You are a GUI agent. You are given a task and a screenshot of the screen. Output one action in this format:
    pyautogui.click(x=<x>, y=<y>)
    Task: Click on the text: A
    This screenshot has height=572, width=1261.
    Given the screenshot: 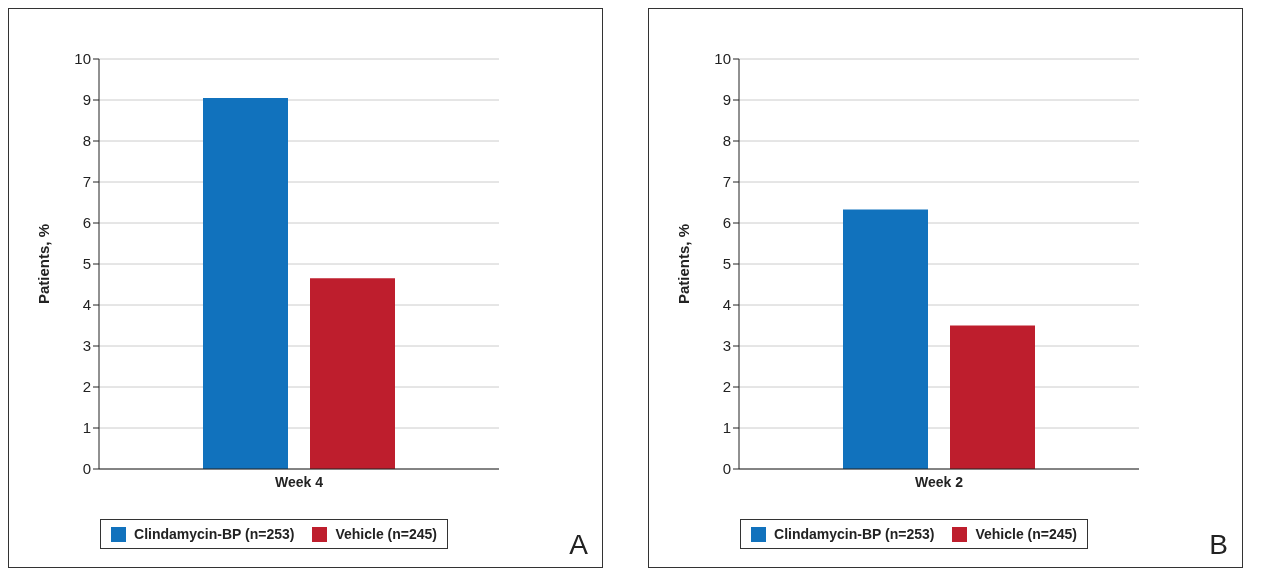 What is the action you would take?
    pyautogui.click(x=578, y=545)
    